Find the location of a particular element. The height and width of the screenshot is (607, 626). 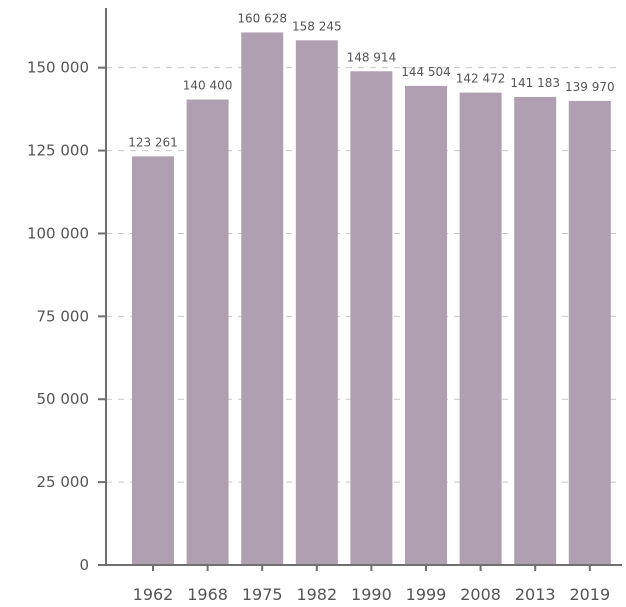

x-axis-categories: 1962 1968 1975 1982 1990 1999 2008 2013 2019 is located at coordinates (371, 584).